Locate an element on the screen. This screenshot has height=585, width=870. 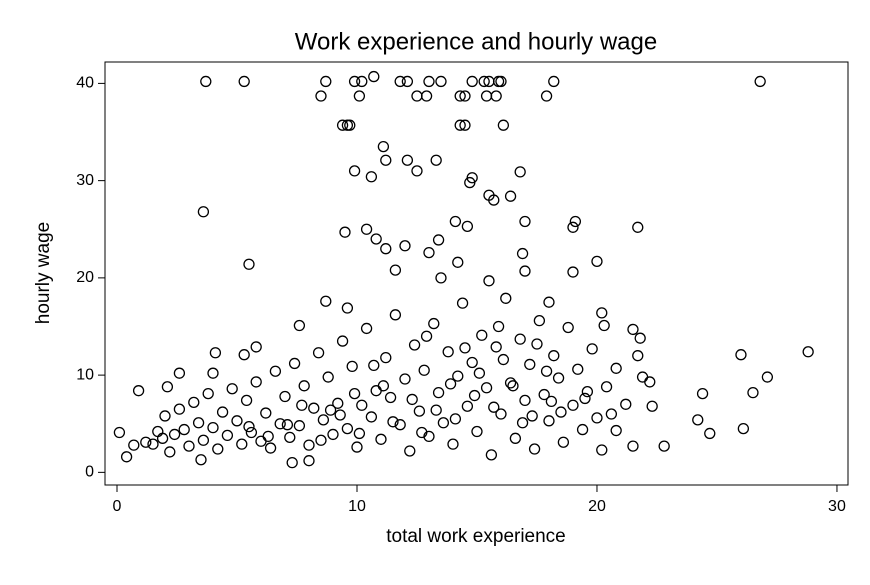
y-axis-label: hourly wage is located at coordinates (43, 273).